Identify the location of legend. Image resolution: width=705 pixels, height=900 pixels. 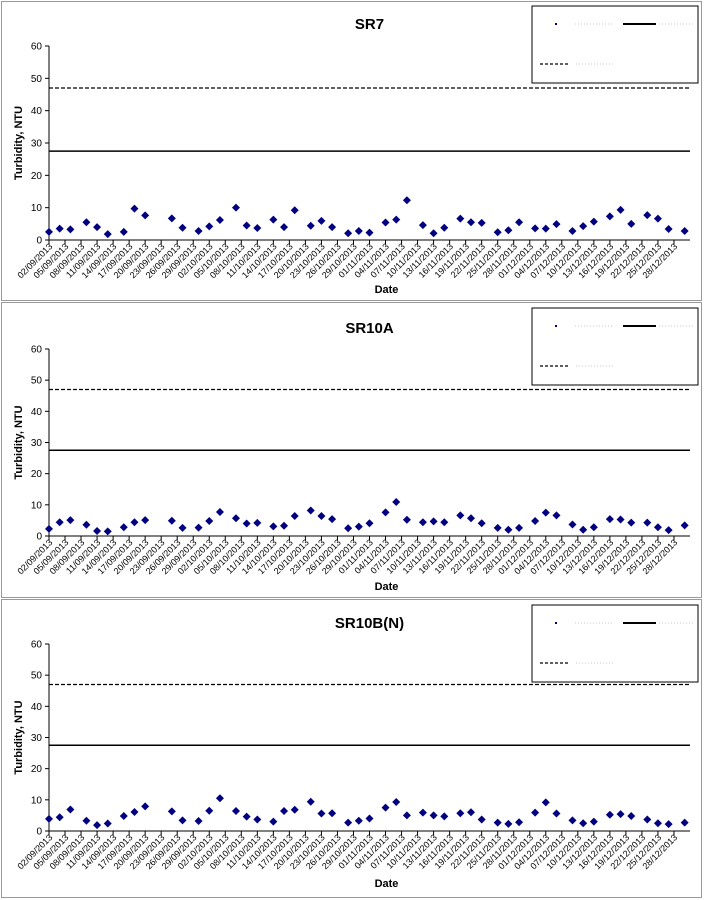
(615, 346).